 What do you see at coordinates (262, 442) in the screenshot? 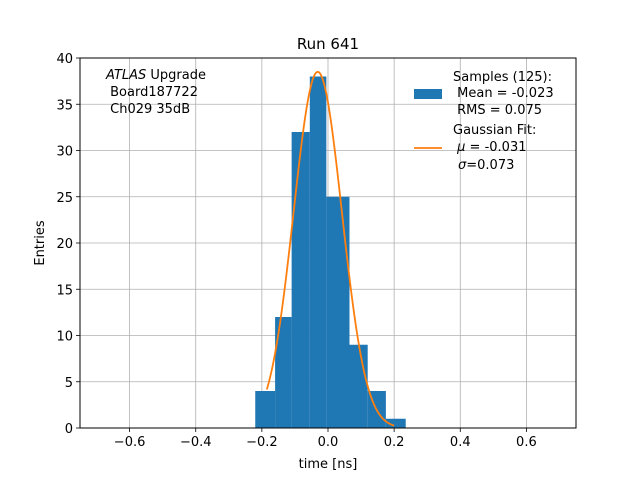
I see `x-tick-label: −0.2` at bounding box center [262, 442].